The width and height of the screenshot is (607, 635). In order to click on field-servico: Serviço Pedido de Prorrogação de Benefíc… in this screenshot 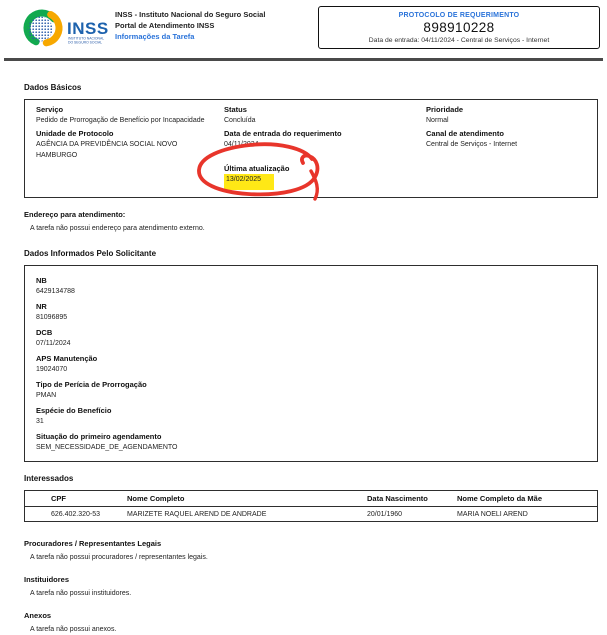, I will do `click(130, 115)`.